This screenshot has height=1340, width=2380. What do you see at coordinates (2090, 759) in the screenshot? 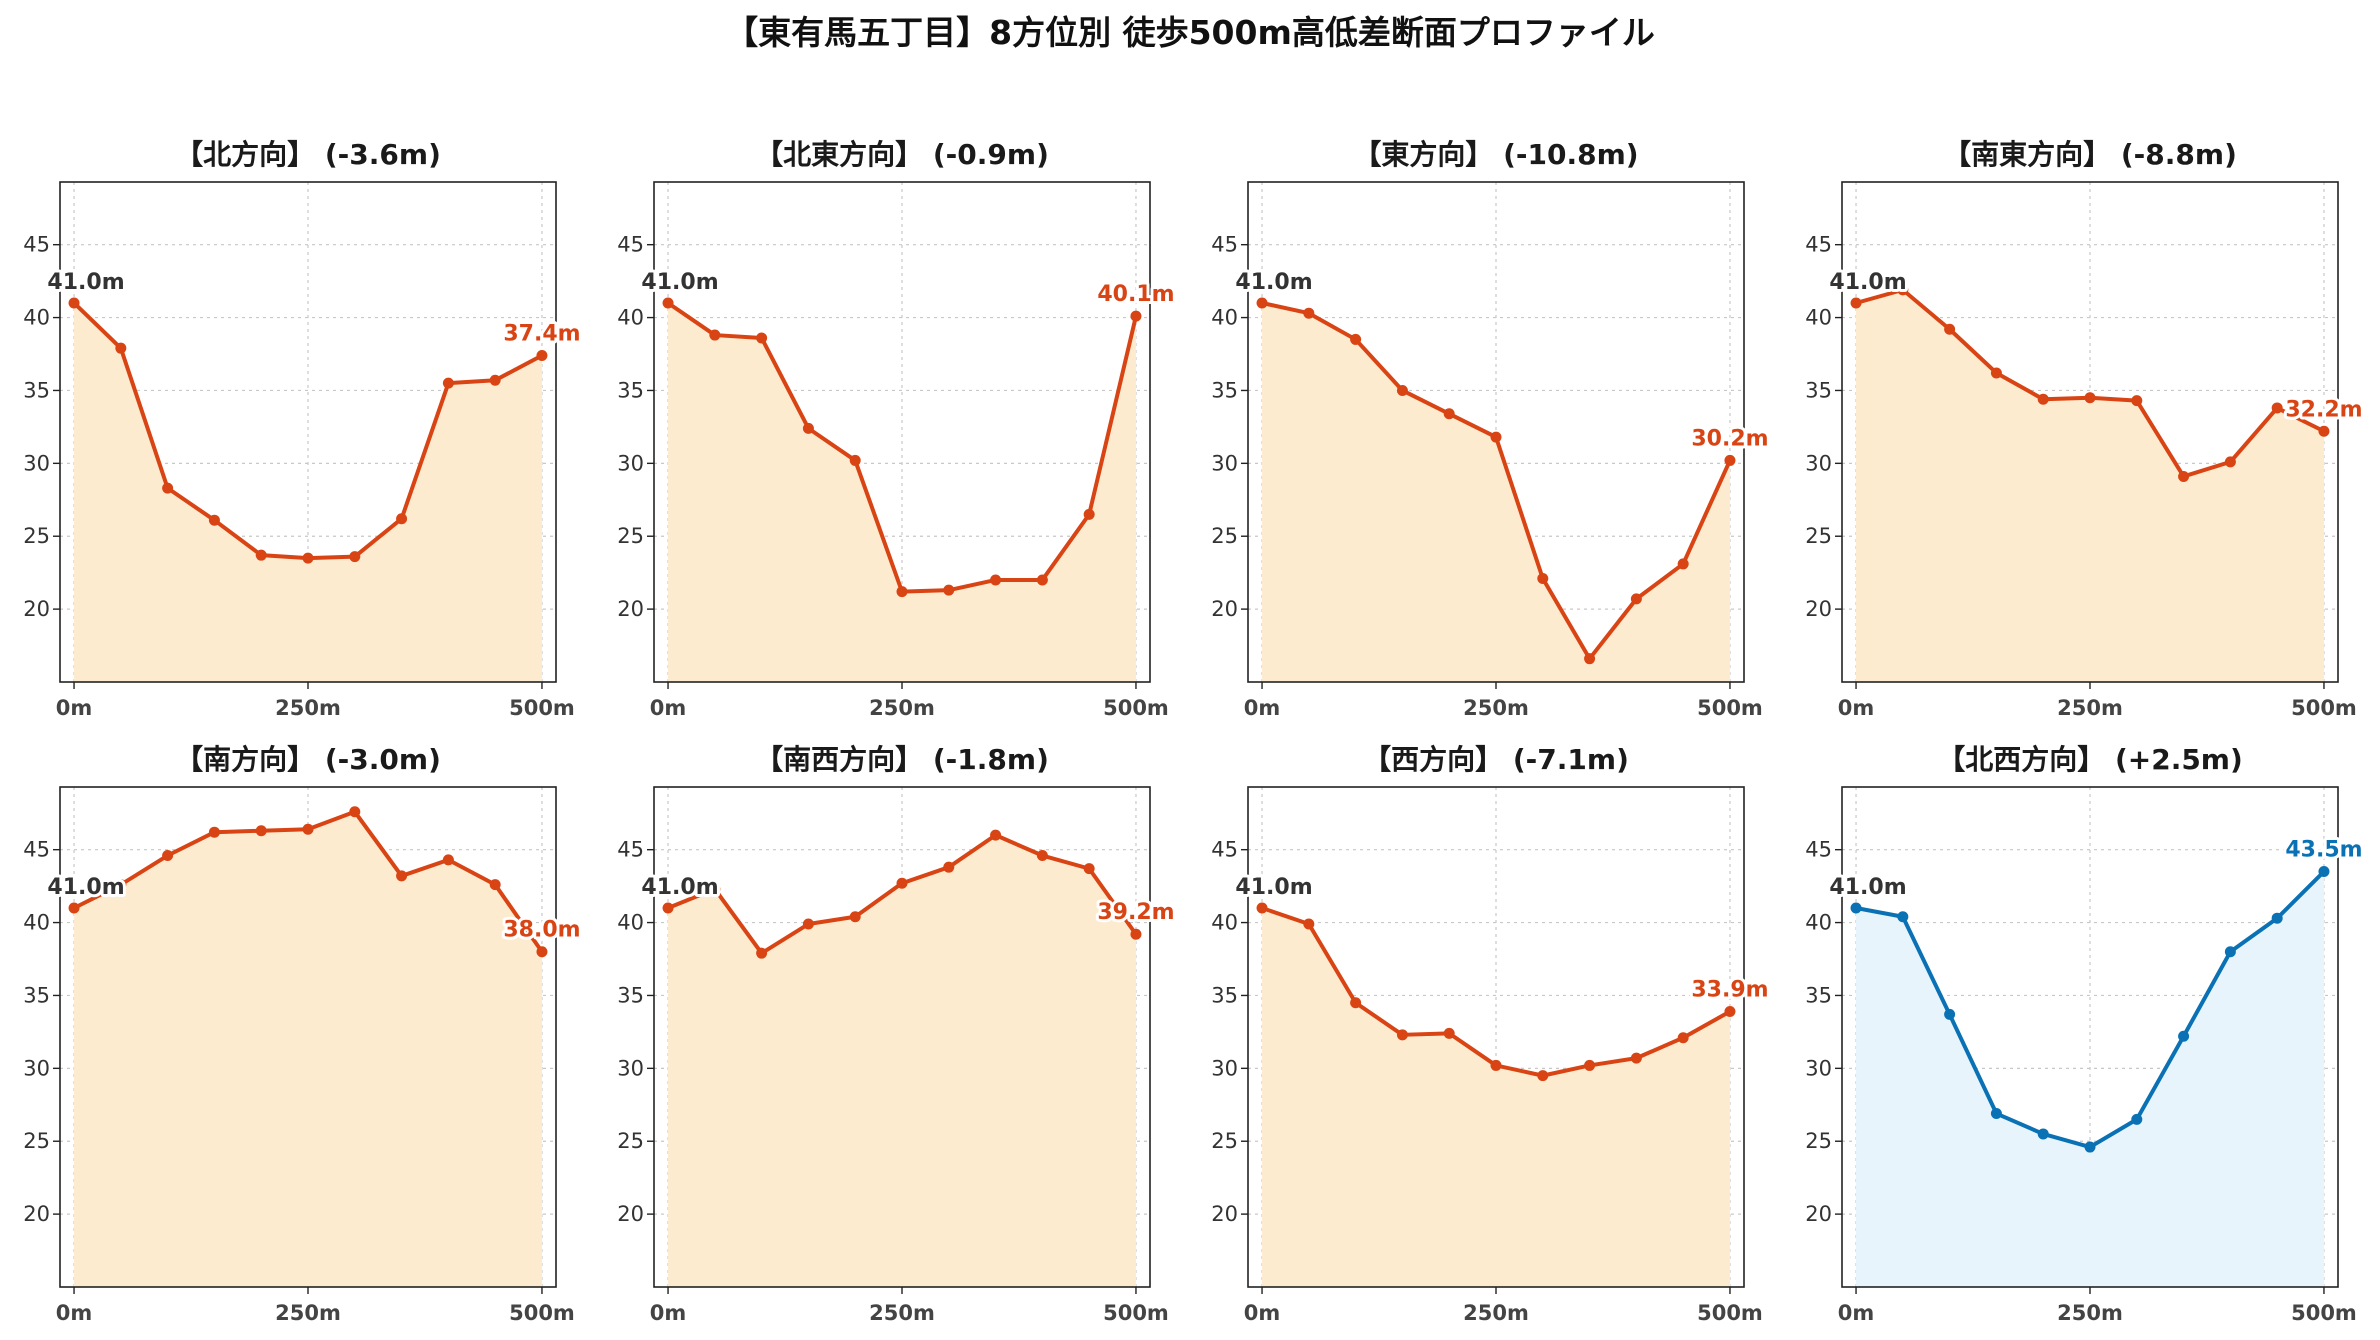
I see `panel-title: 【北西方向】 (+2.5m)` at bounding box center [2090, 759].